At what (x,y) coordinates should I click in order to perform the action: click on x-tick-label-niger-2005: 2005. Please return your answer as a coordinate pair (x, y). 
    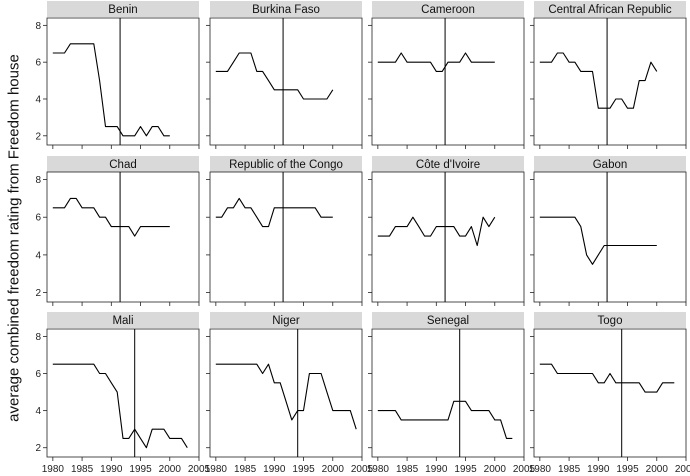
    Looking at the image, I should click on (362, 469).